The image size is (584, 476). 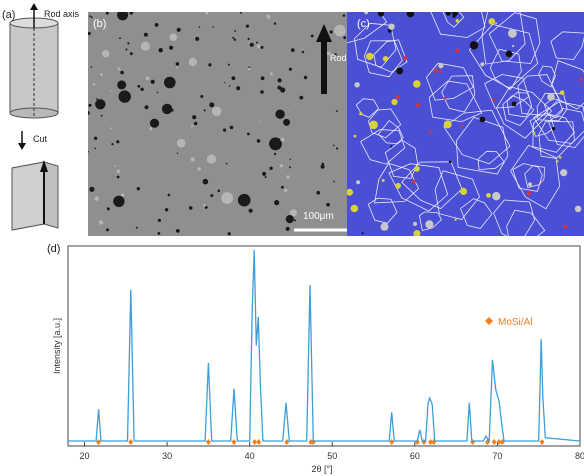 I want to click on rod-axis-arrow, so click(x=34, y=15).